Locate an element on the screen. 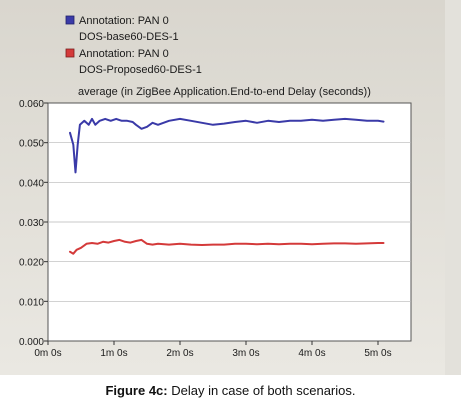  legend-swatch-base is located at coordinates (70, 20).